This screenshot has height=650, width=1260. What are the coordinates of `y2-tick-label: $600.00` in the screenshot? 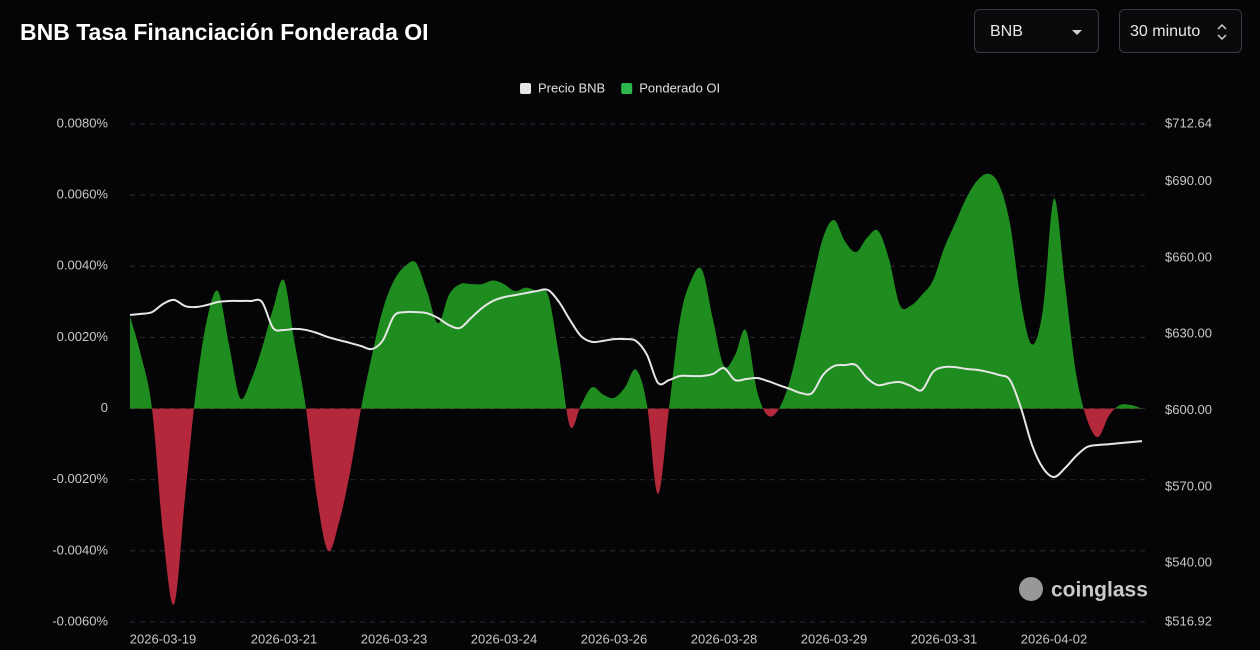 It's located at (1188, 409).